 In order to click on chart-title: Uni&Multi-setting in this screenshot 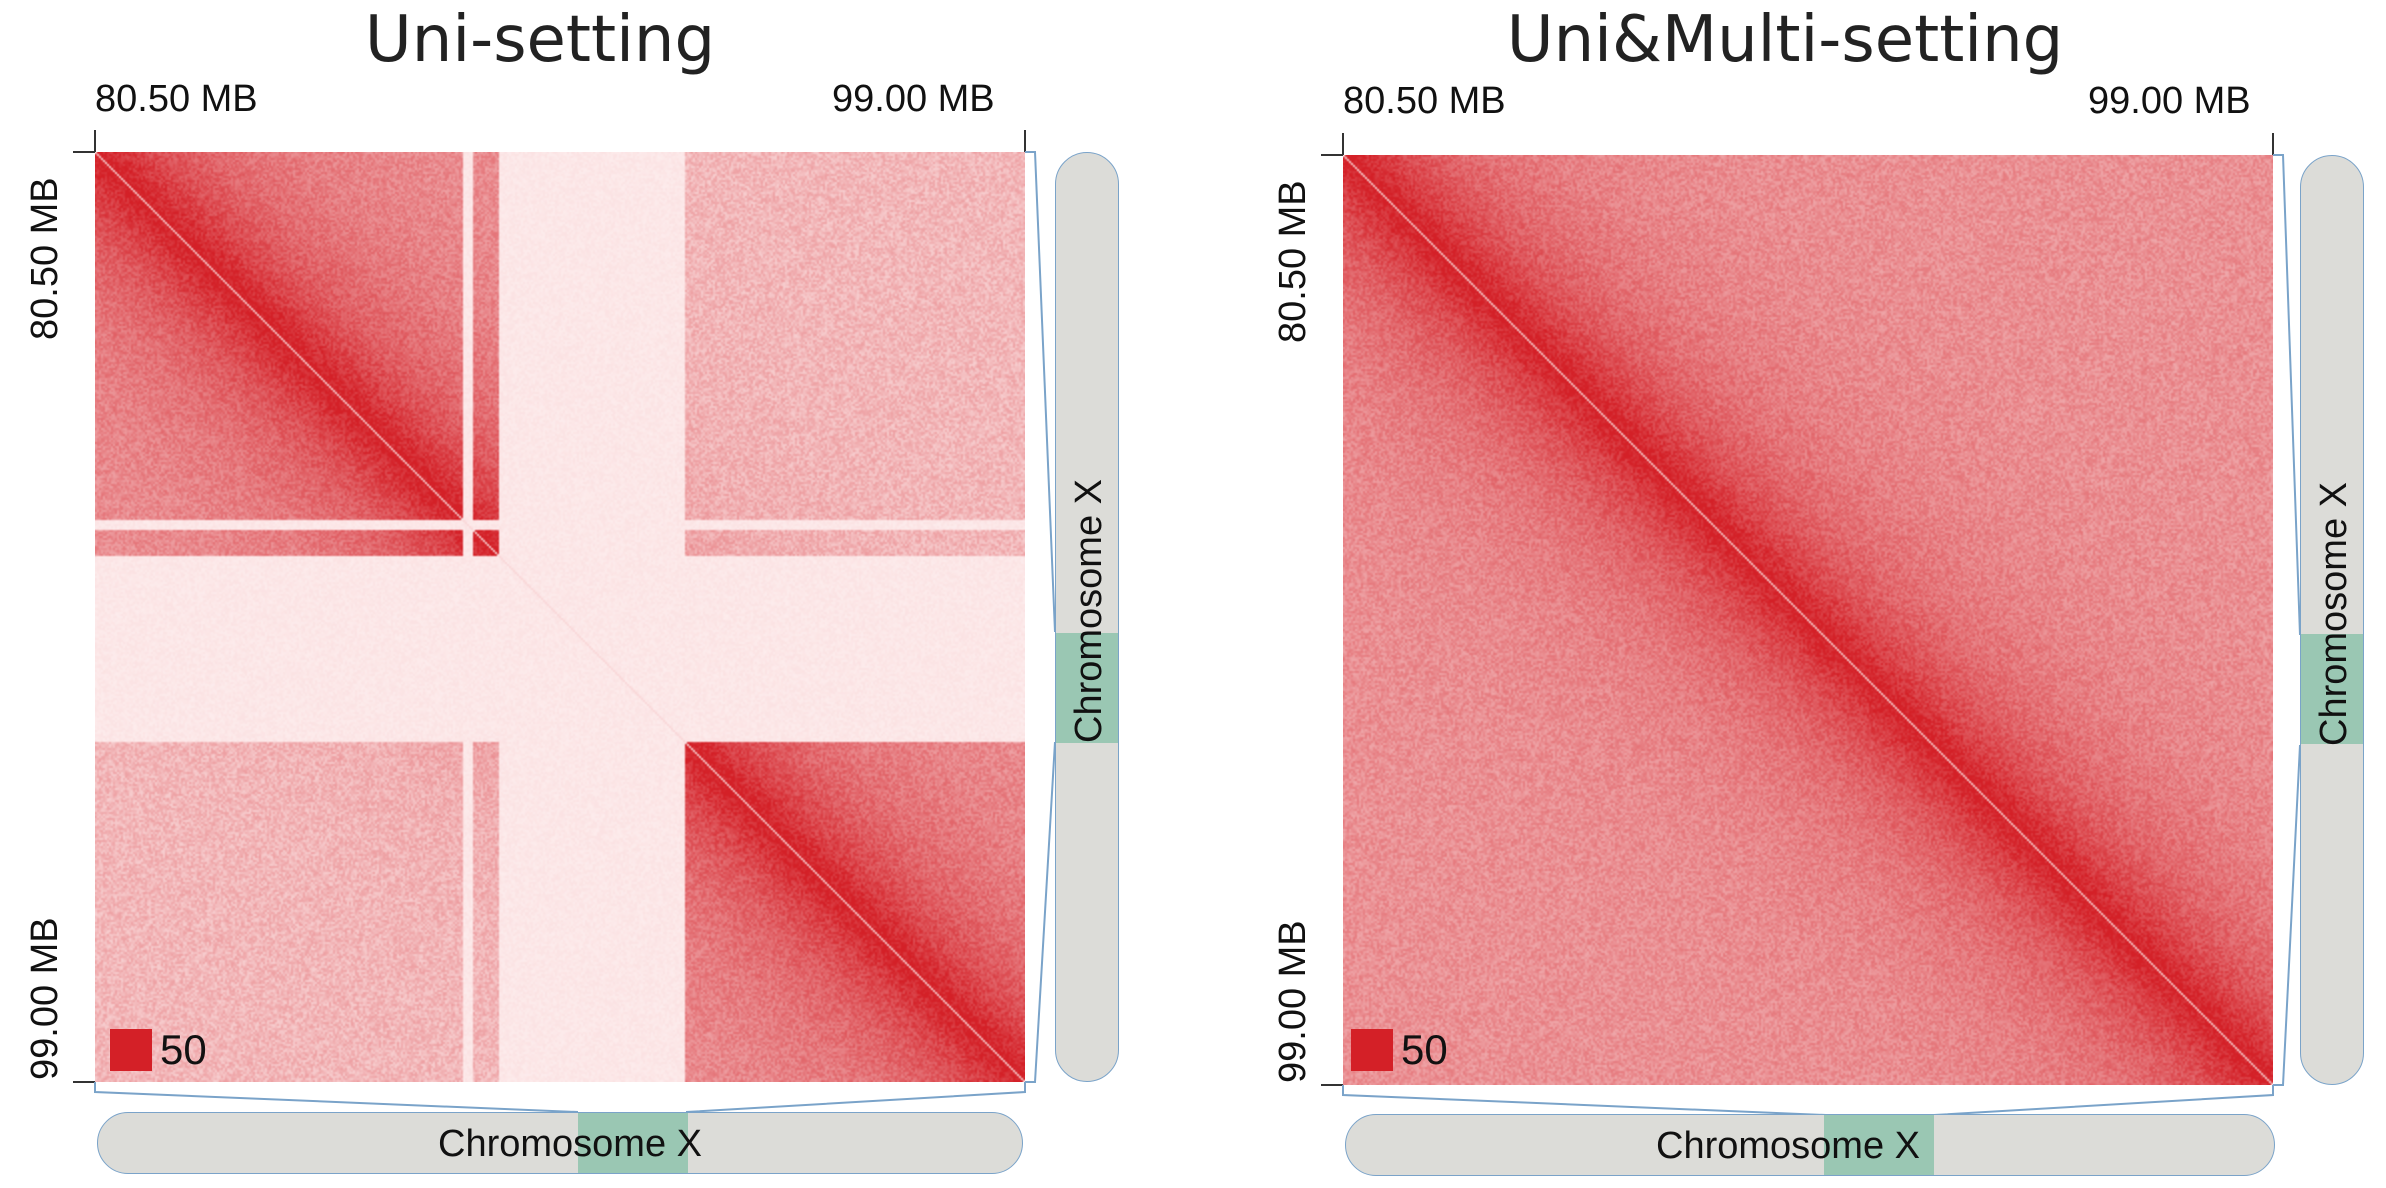, I will do `click(1785, 40)`.